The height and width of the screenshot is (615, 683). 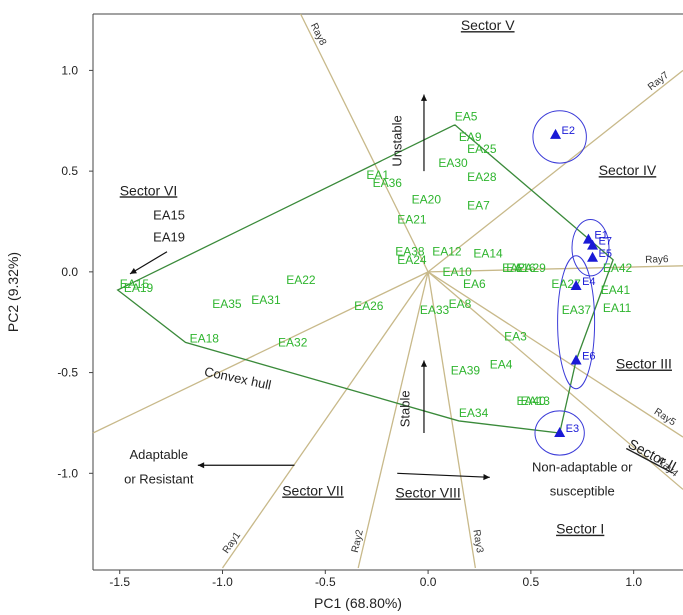 I want to click on environment-circles-layer, so click(x=571, y=283).